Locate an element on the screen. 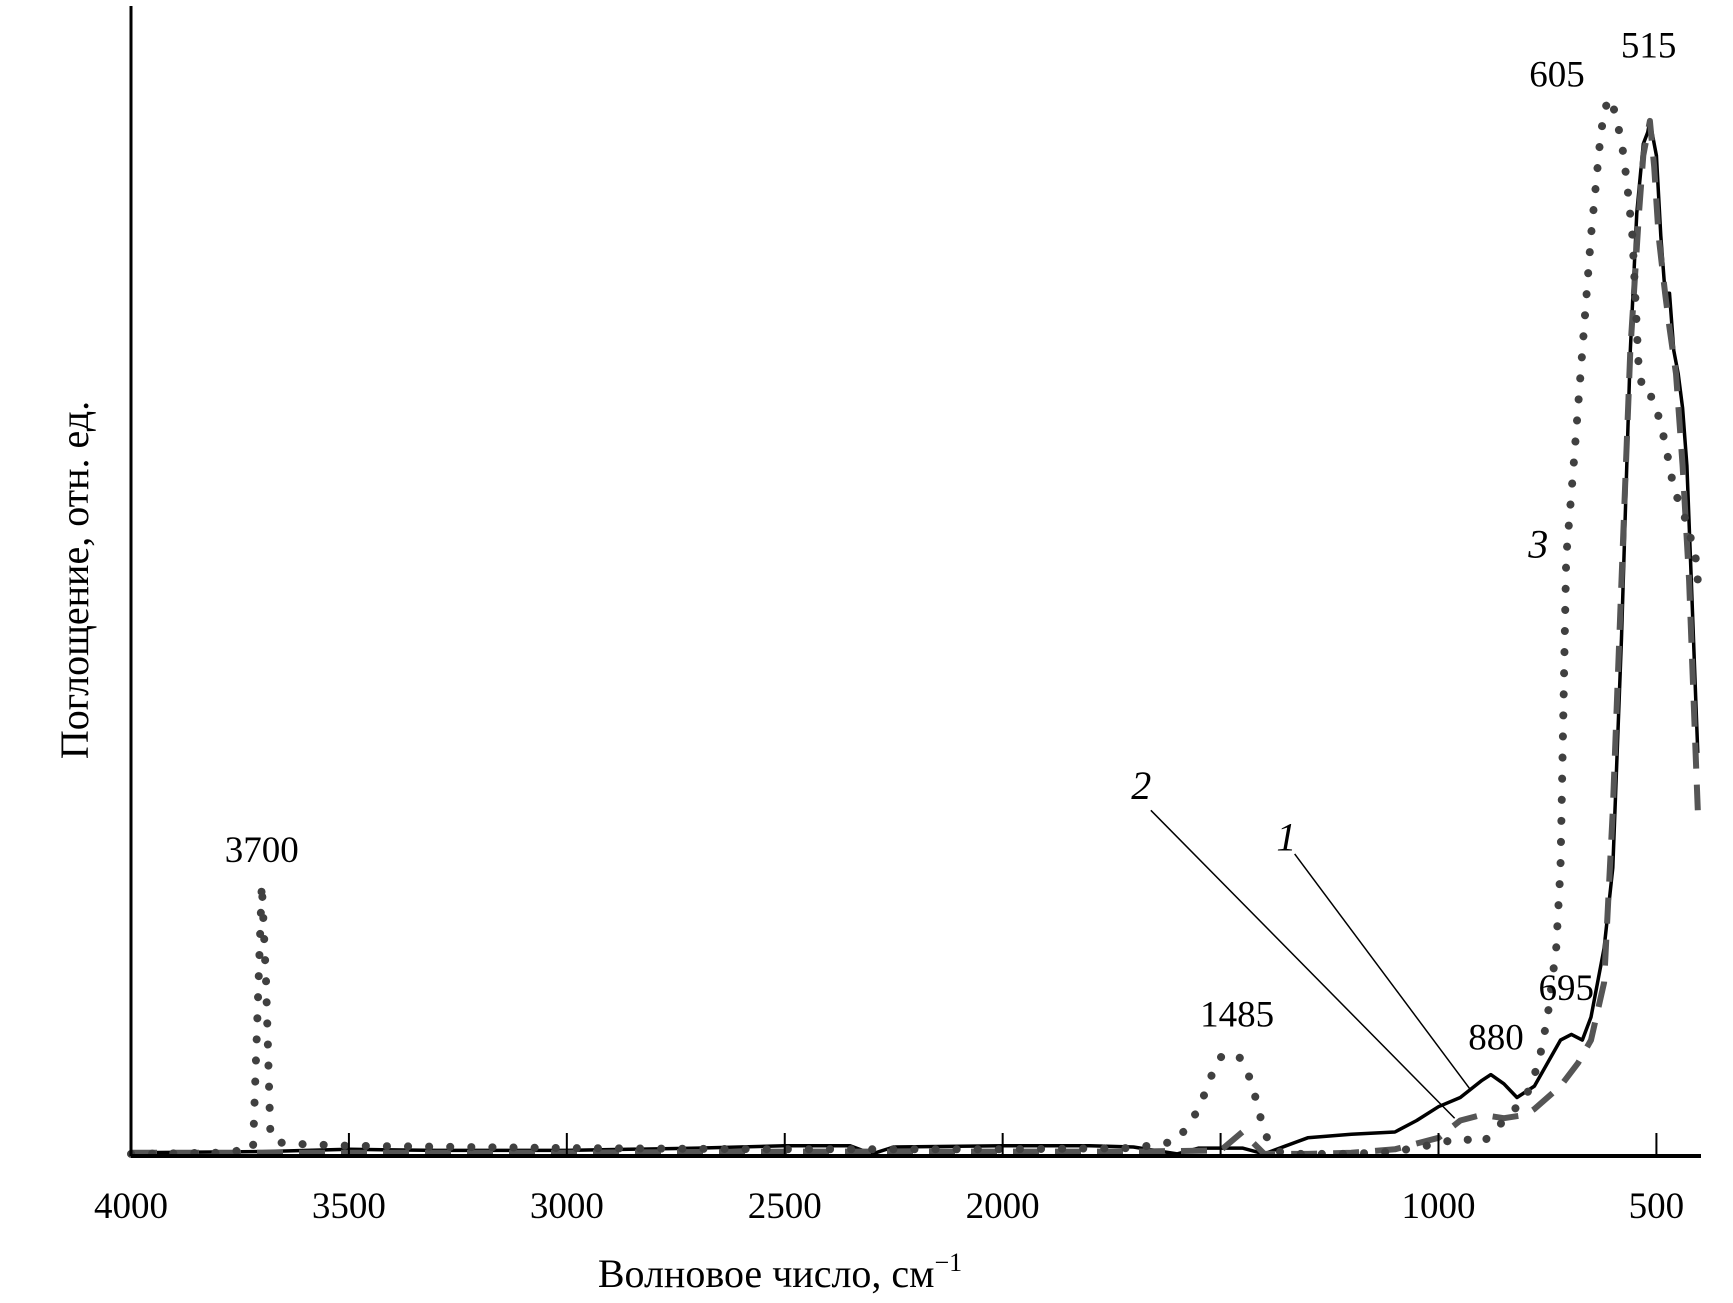  peak-label-515: 515 is located at coordinates (1649, 46).